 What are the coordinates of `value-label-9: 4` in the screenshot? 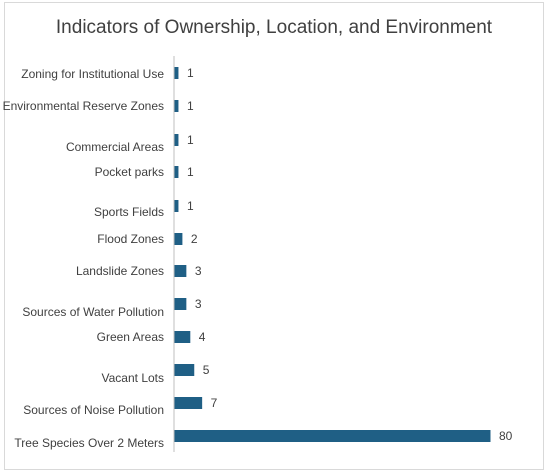 It's located at (202, 337).